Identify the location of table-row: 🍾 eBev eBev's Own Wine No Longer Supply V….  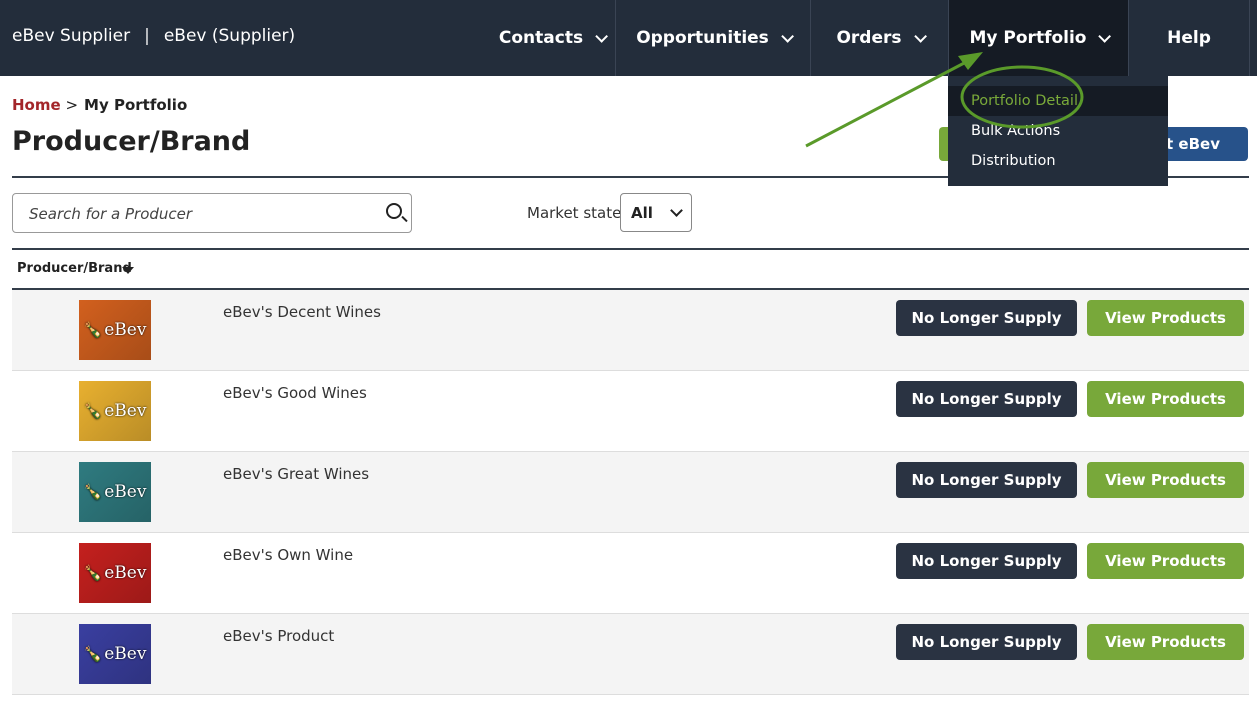
(630, 573).